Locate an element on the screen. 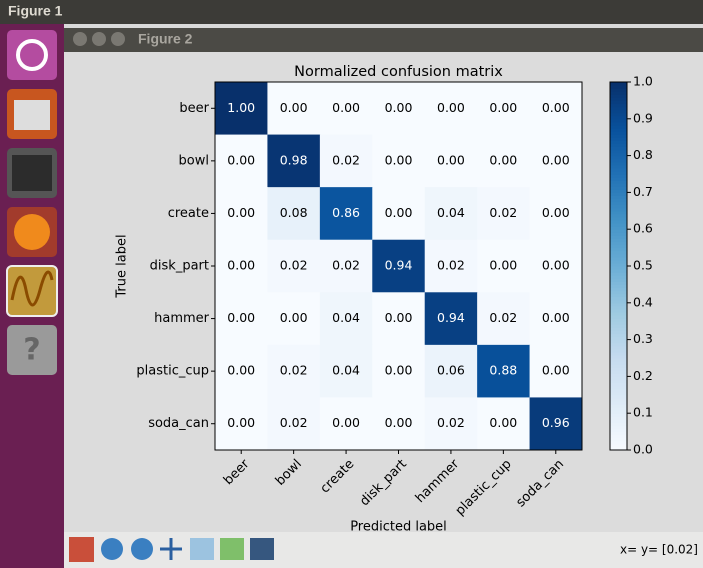  toolbar is located at coordinates (383, 550).